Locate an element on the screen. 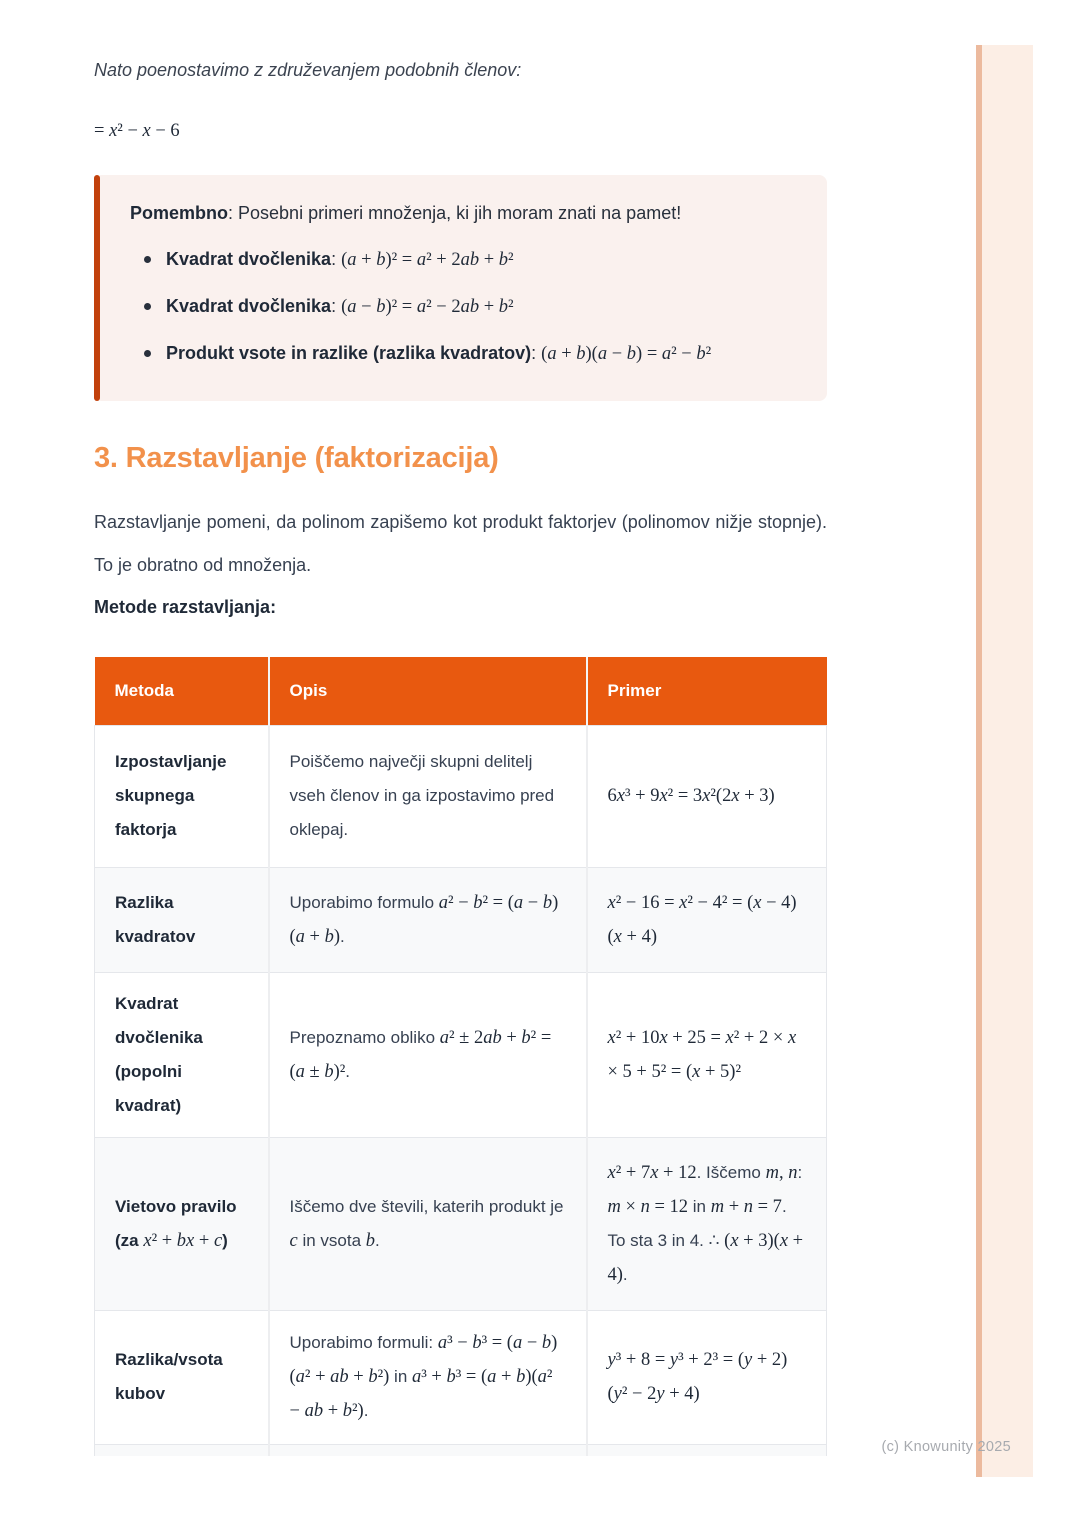 This screenshot has width=1080, height=1528. table-header-opis: Opis is located at coordinates (428, 691).